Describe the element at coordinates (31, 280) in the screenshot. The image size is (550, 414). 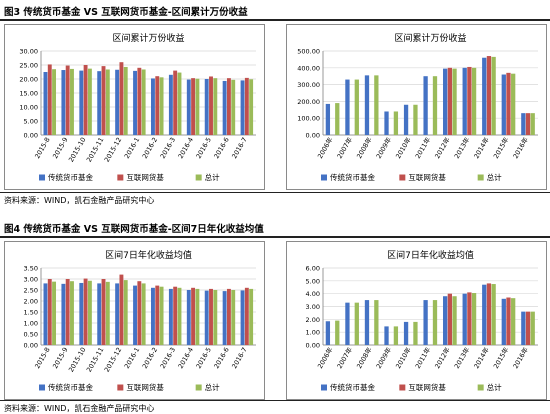
I see `y-tick-label: 3.00` at that location.